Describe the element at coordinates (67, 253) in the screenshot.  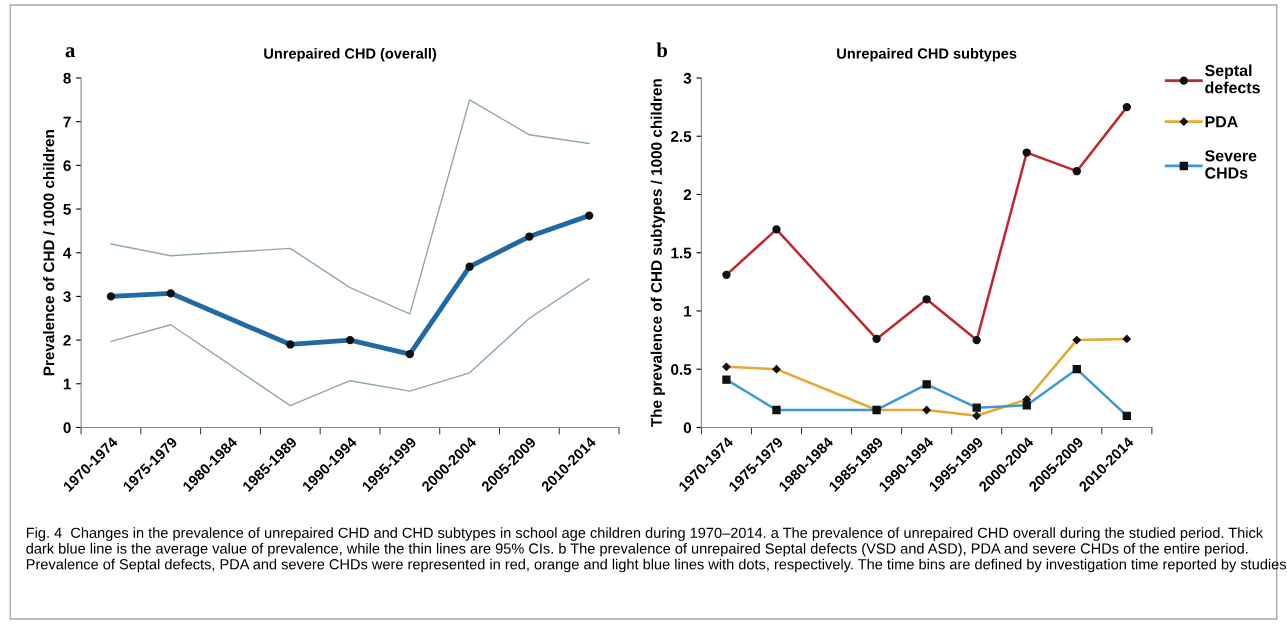
I see `y-tick-label: 4` at that location.